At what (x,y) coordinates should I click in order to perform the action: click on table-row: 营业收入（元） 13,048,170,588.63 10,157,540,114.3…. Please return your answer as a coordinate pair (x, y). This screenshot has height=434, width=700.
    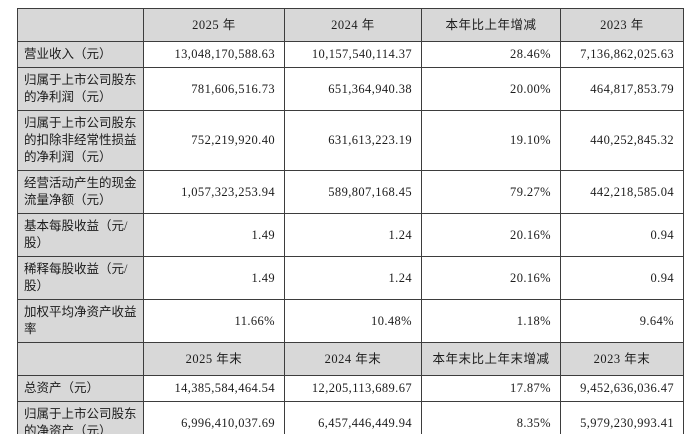
    Looking at the image, I should click on (350, 54).